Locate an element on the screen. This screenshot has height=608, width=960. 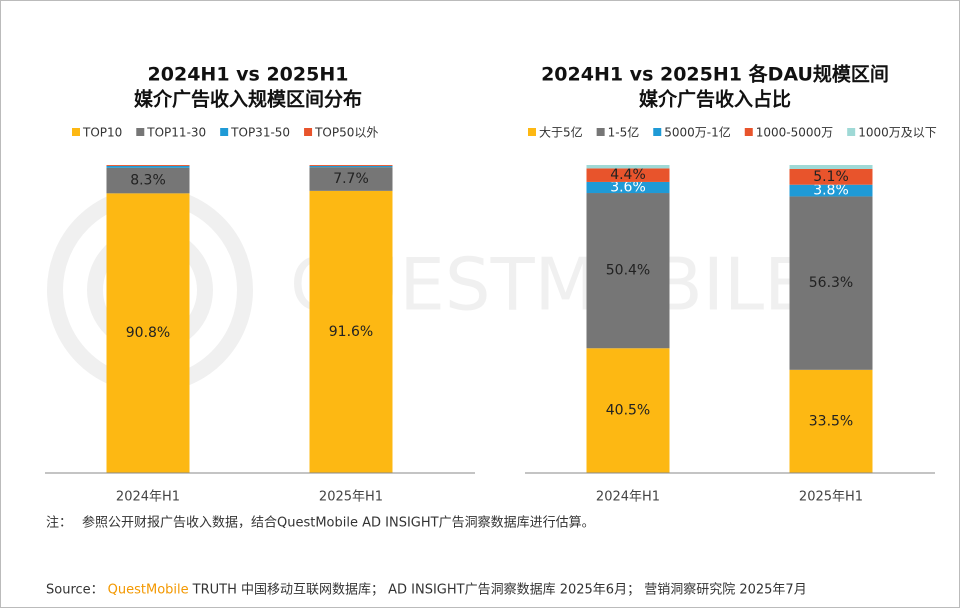
value-label: 56.3% is located at coordinates (831, 283).